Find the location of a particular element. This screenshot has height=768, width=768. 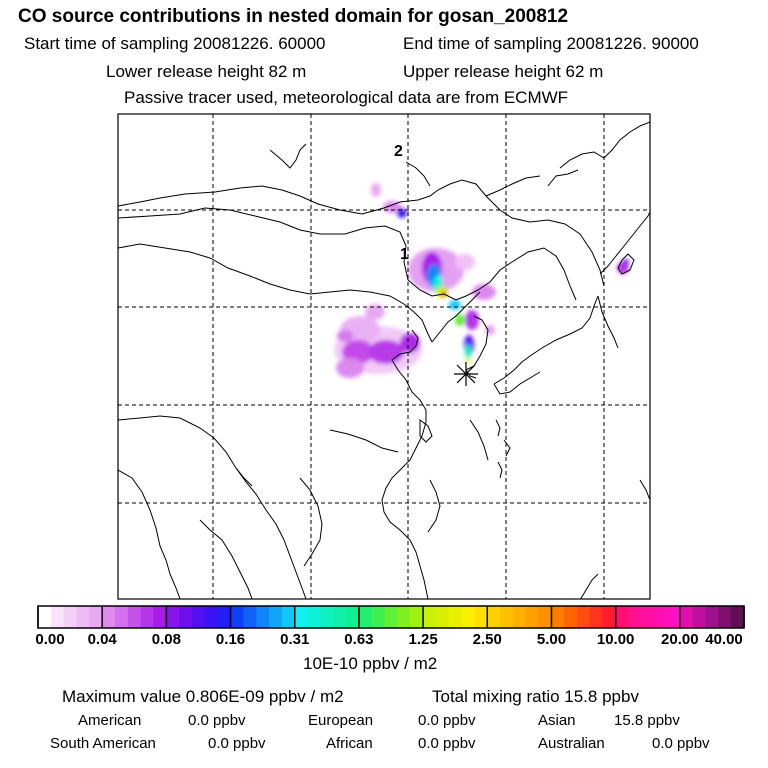

lower-release-text: Lower release height 82 m is located at coordinates (206, 71).